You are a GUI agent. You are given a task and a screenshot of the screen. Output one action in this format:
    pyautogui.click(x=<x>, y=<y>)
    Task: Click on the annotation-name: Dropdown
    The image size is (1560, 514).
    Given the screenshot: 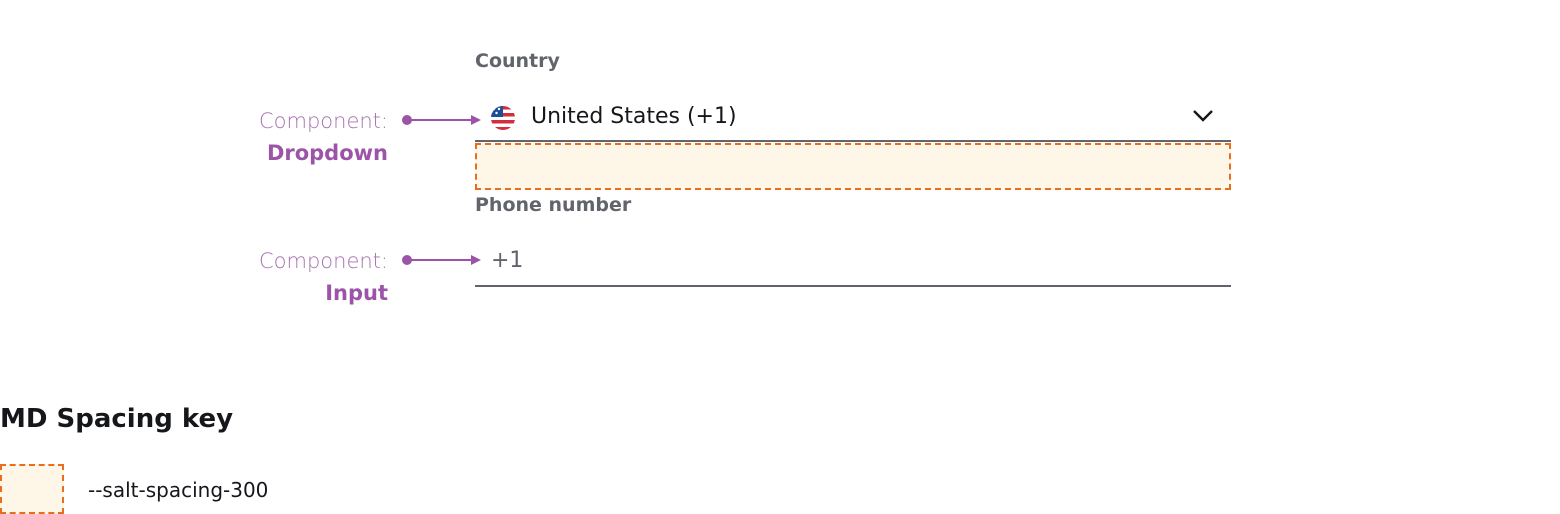 What is the action you would take?
    pyautogui.click(x=327, y=153)
    